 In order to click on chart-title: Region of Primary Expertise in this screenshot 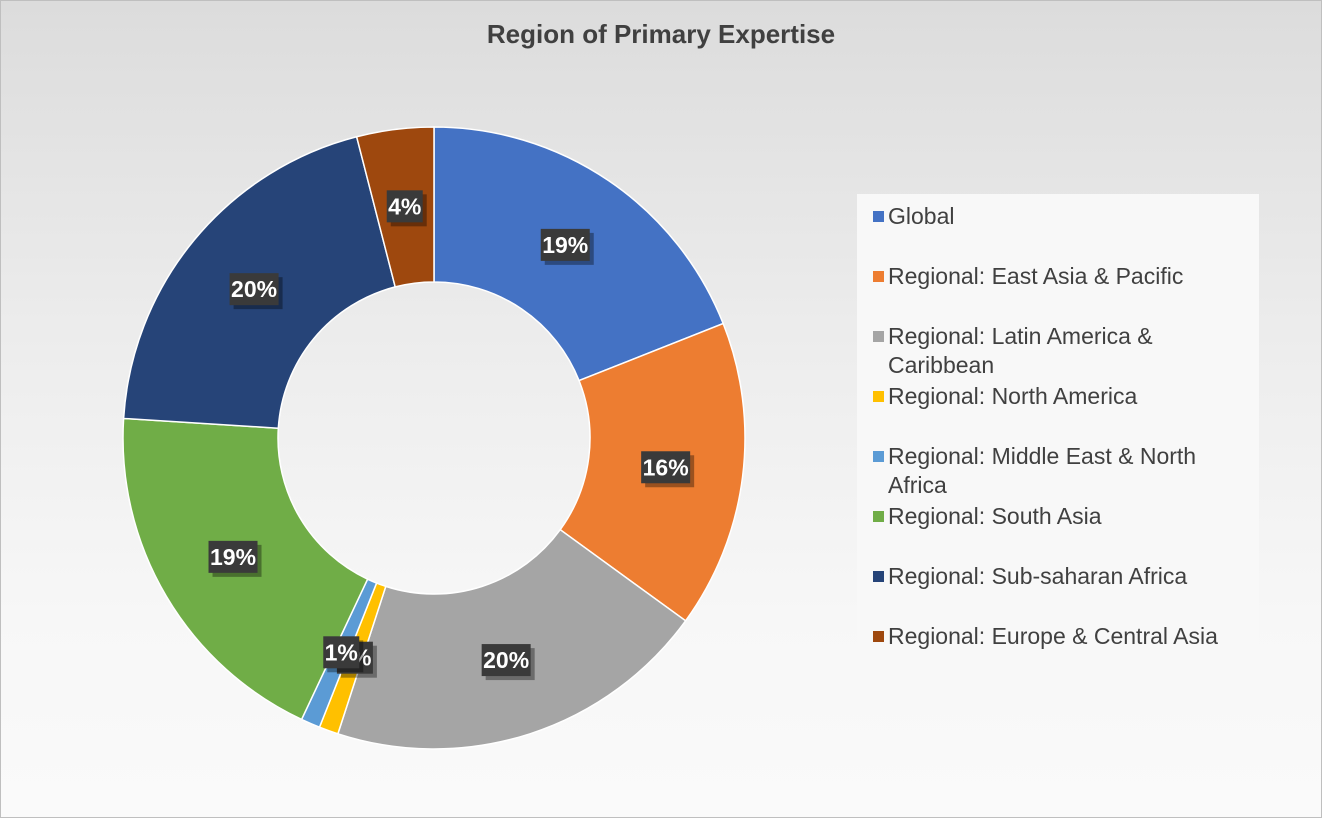, I will do `click(661, 34)`.